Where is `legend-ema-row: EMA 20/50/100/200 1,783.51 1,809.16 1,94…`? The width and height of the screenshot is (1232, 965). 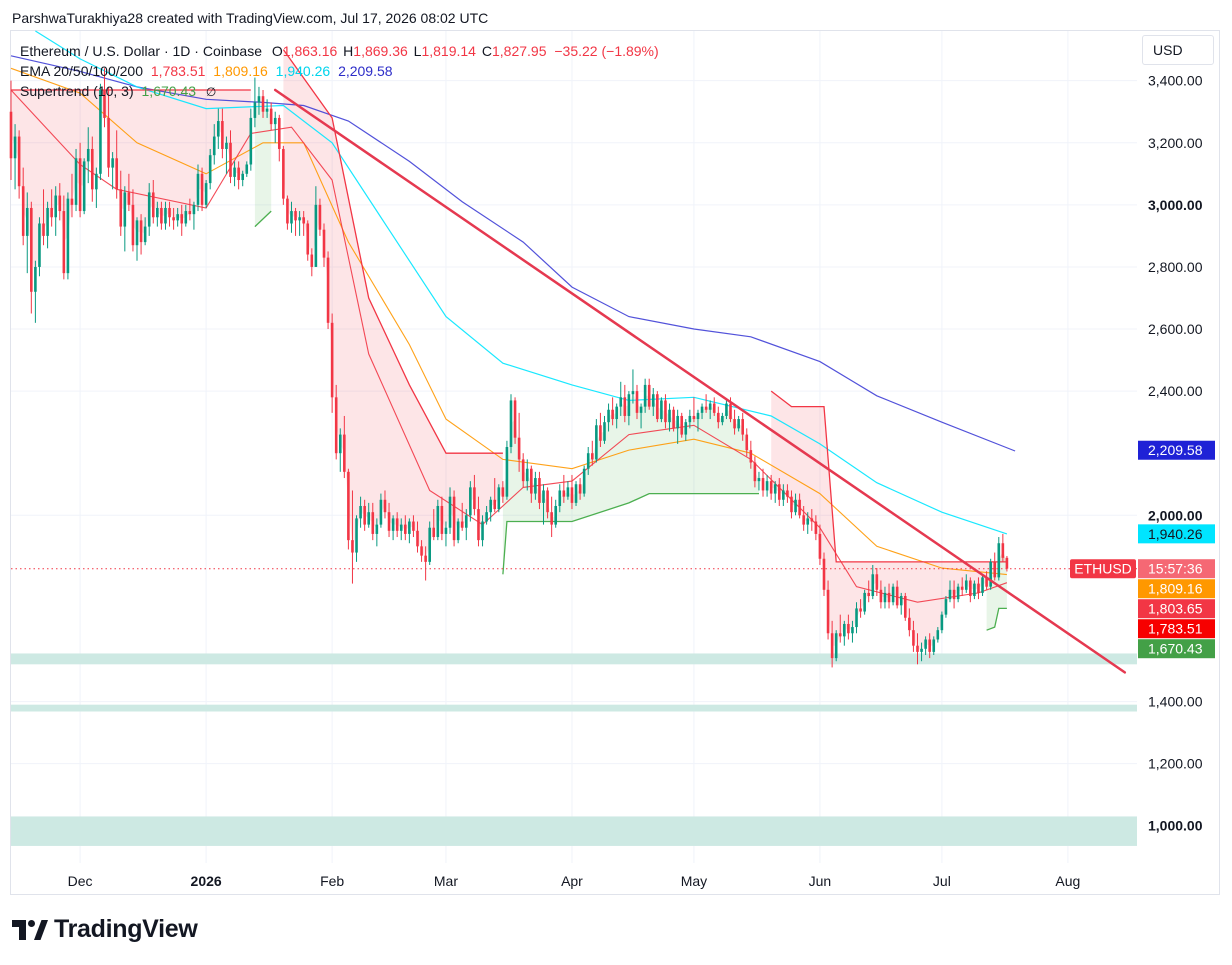
legend-ema-row: EMA 20/50/100/200 1,783.51 1,809.16 1,94… is located at coordinates (339, 71).